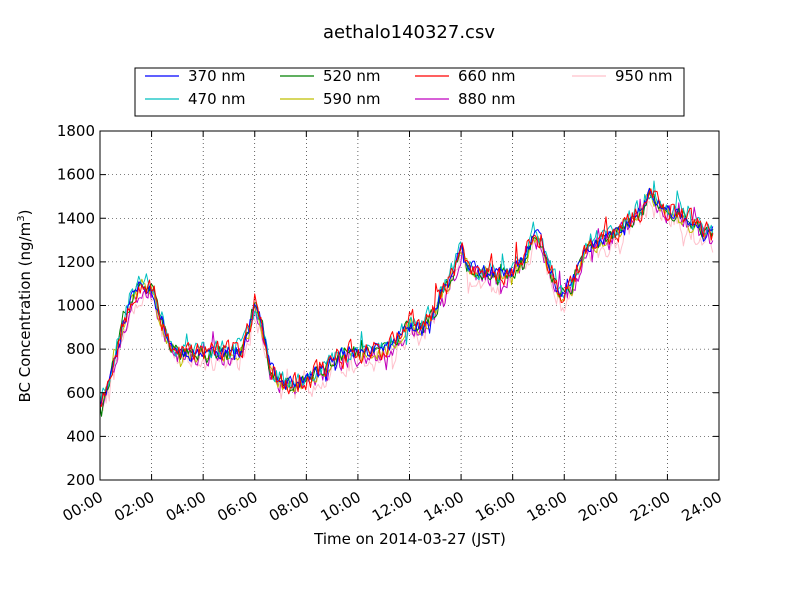 The width and height of the screenshot is (800, 600). What do you see at coordinates (80, 480) in the screenshot?
I see `y-tick-label: 200` at bounding box center [80, 480].